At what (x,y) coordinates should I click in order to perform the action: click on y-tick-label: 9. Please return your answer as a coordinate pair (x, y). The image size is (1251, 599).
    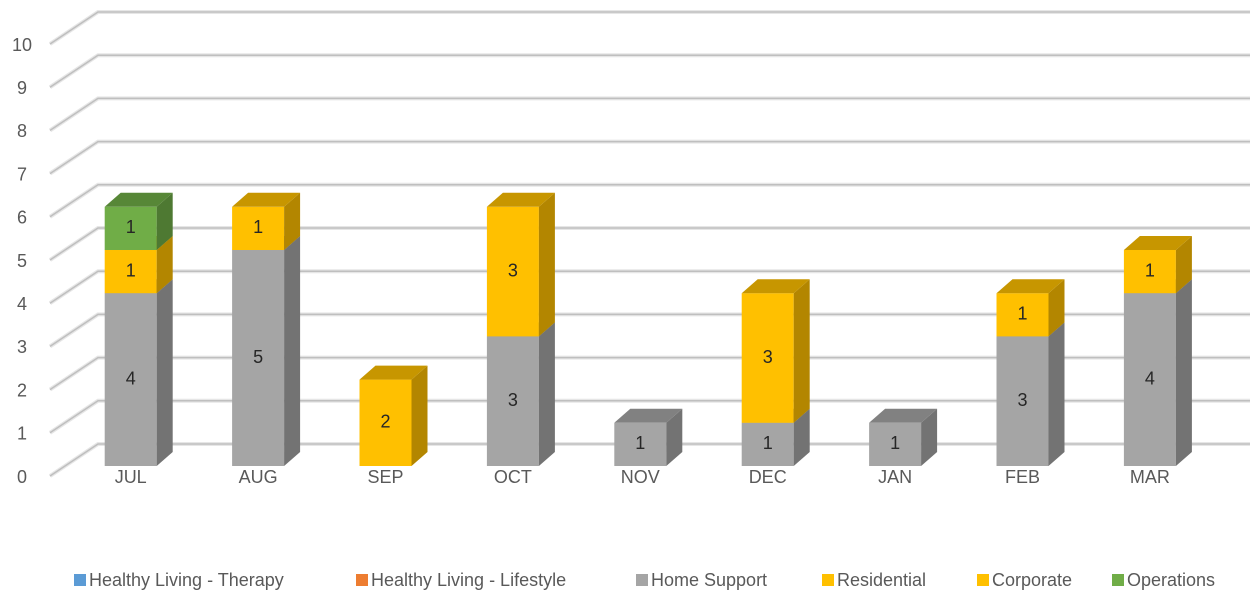
    Looking at the image, I should click on (22, 88).